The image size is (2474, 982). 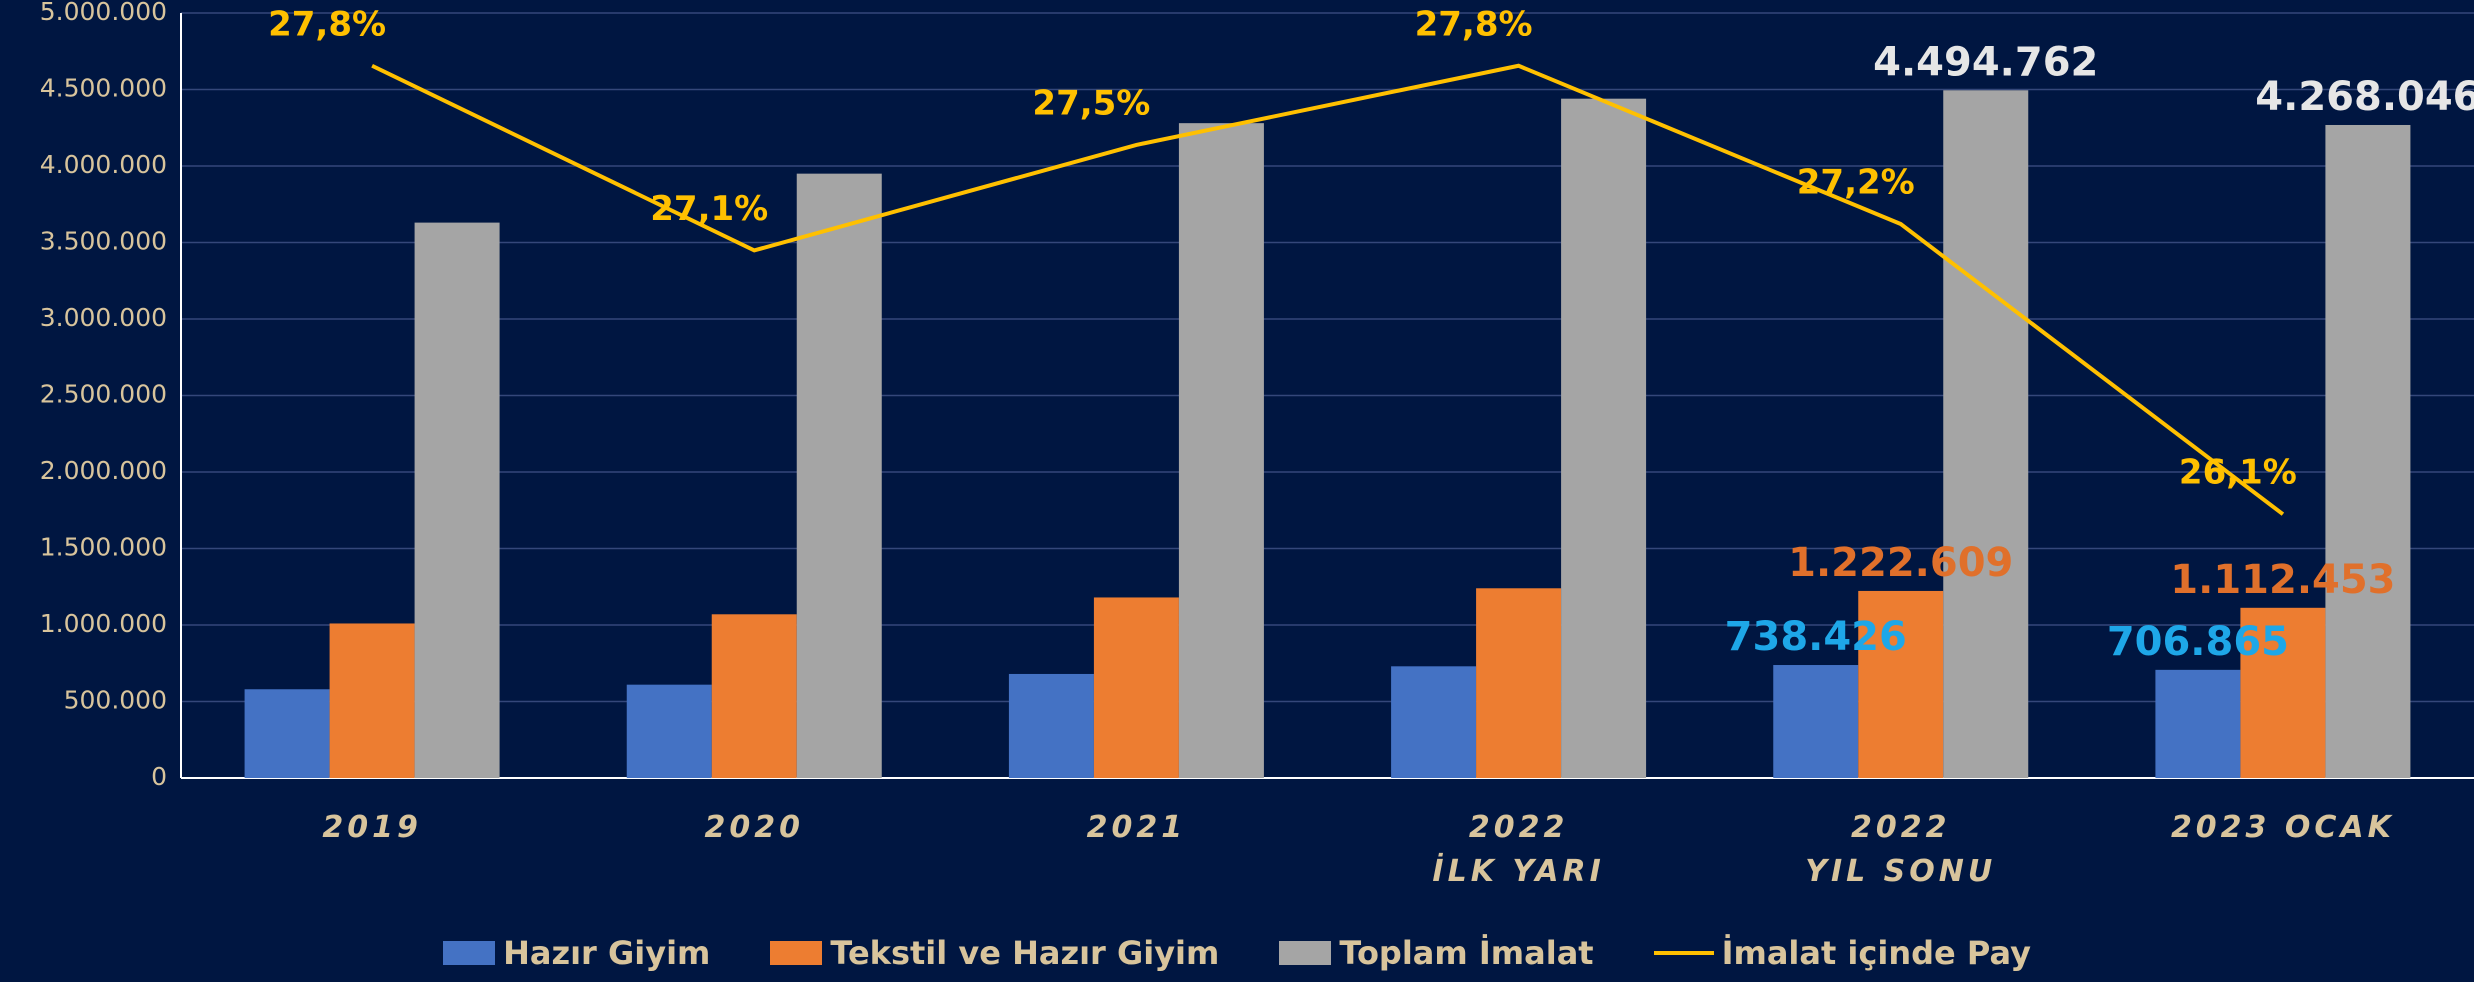 What do you see at coordinates (1466, 953) in the screenshot?
I see `legend-label: Toplam İmalat` at bounding box center [1466, 953].